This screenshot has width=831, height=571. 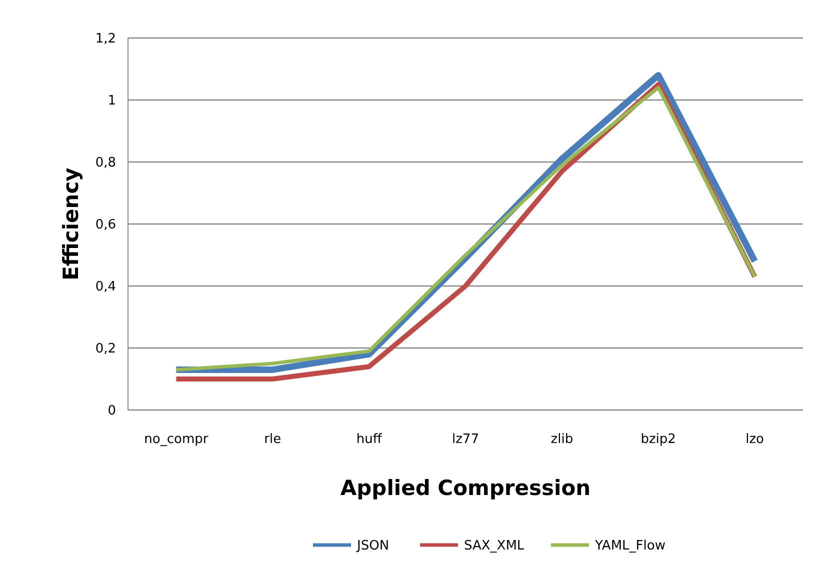 What do you see at coordinates (494, 546) in the screenshot?
I see `legend-label: SAX_XML` at bounding box center [494, 546].